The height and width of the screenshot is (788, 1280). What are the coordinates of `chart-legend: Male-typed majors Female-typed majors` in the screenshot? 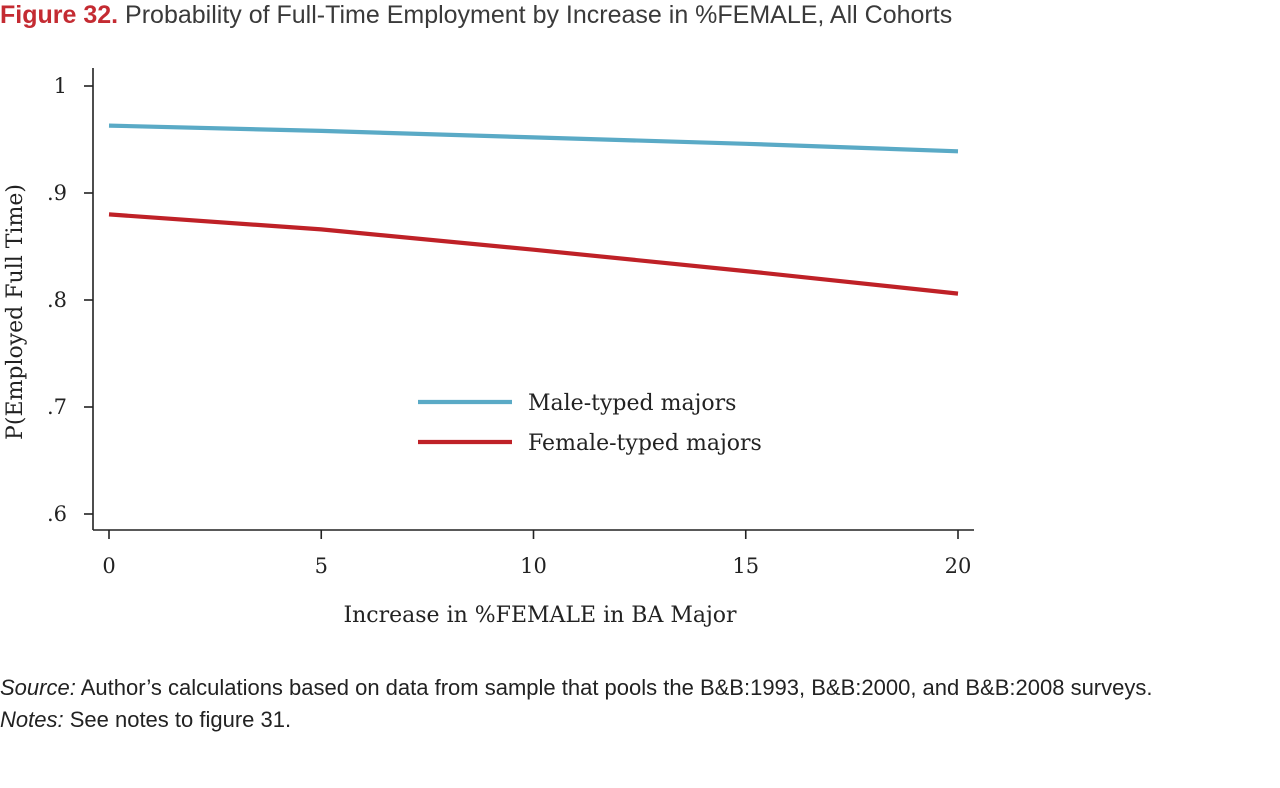 It's located at (590, 423).